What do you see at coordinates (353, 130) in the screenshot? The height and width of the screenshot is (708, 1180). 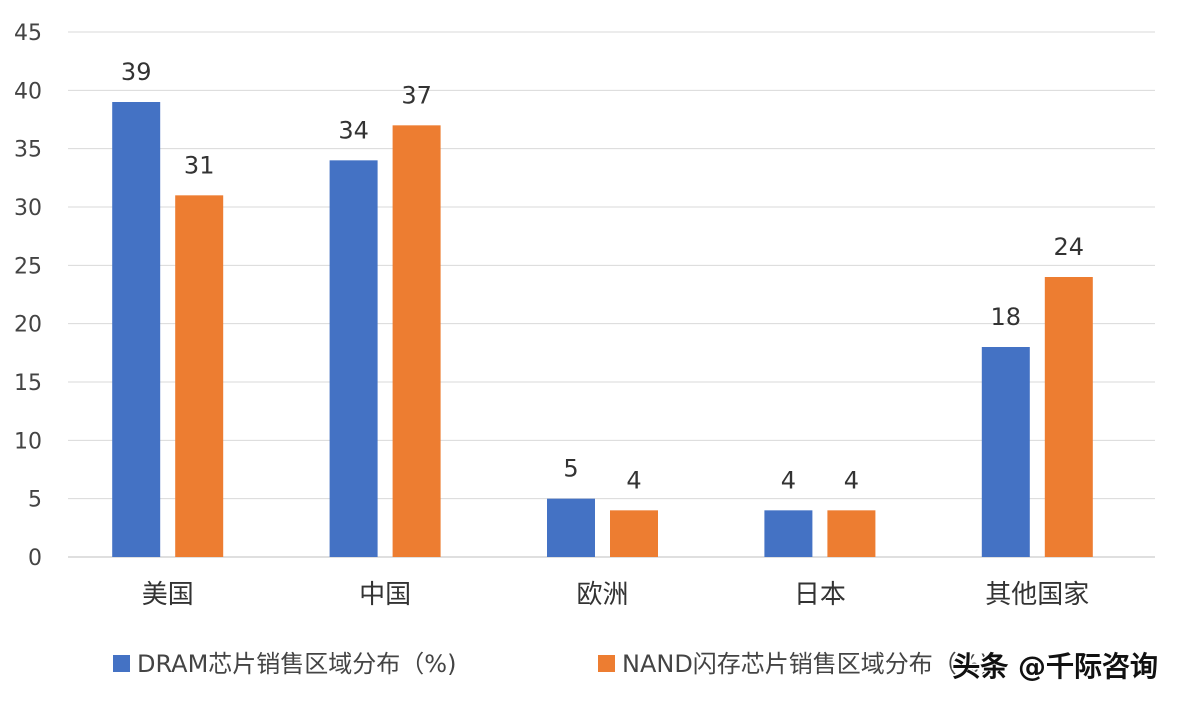 I see `data-label: 34` at bounding box center [353, 130].